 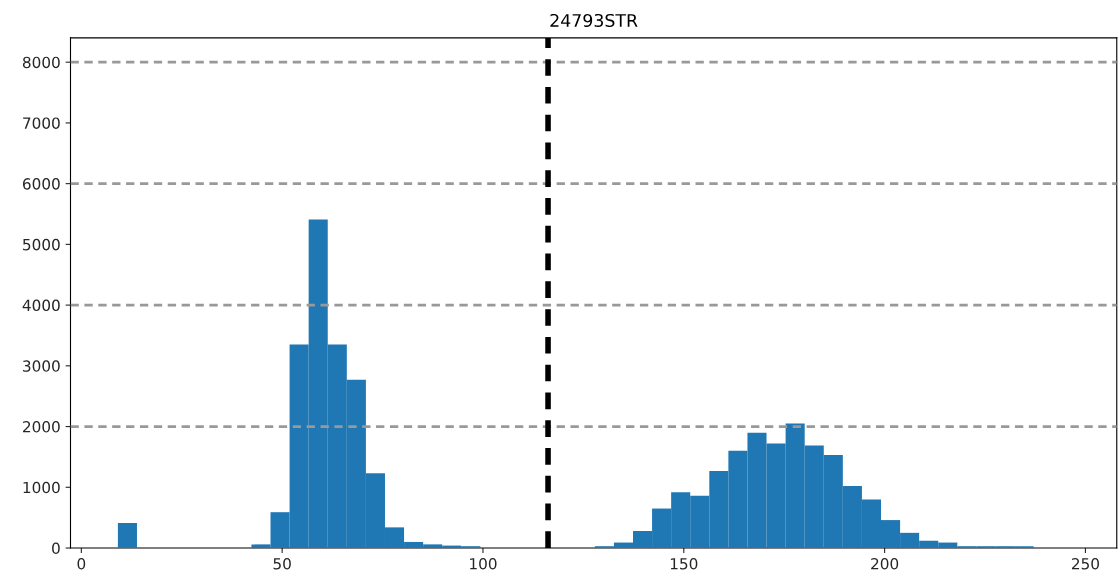 I want to click on y-tick-label: 6000, so click(x=41, y=184).